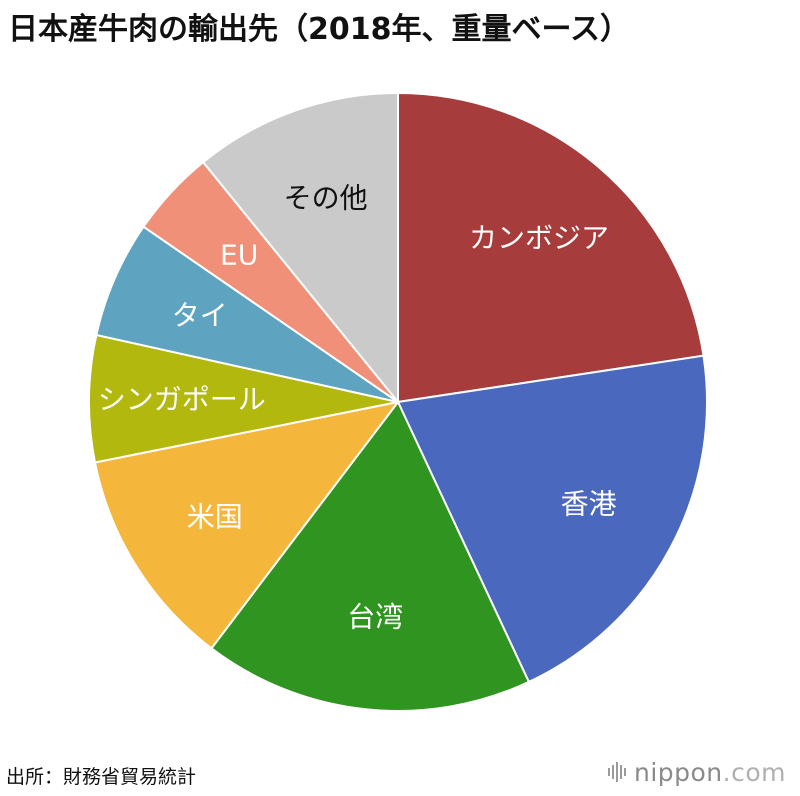 Image resolution: width=800 pixels, height=796 pixels. Describe the element at coordinates (375, 617) in the screenshot. I see `slice-label: 台湾` at that location.